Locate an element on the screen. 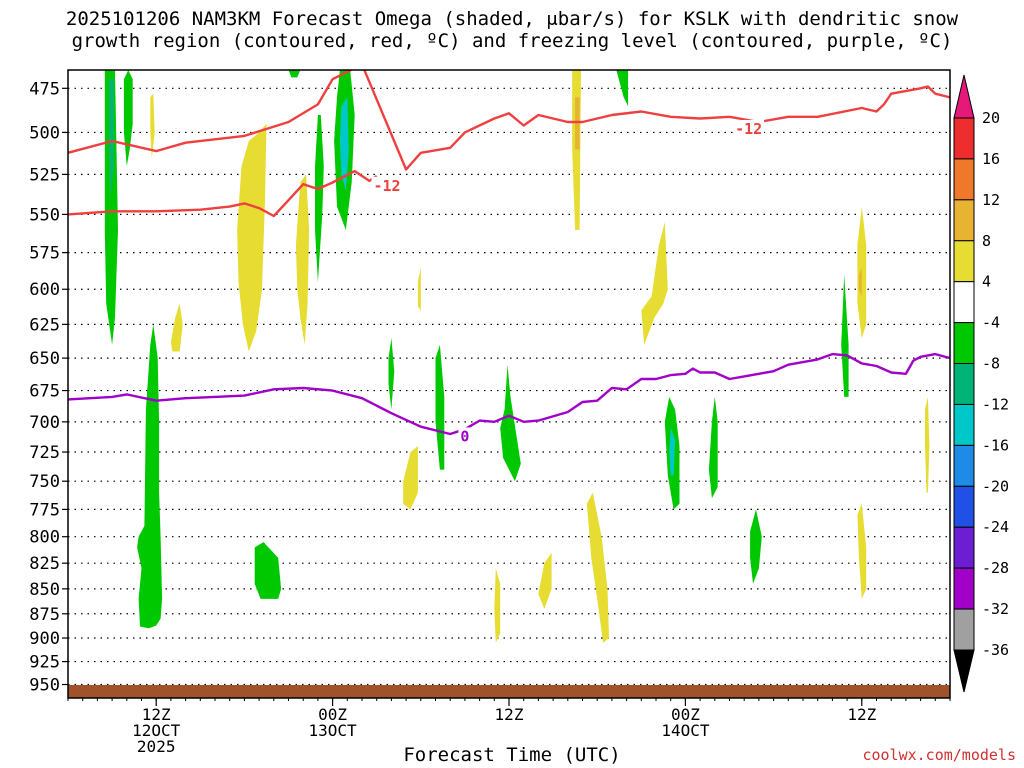 The height and width of the screenshot is (768, 1024). shade-ascent-11-core is located at coordinates (672, 452).